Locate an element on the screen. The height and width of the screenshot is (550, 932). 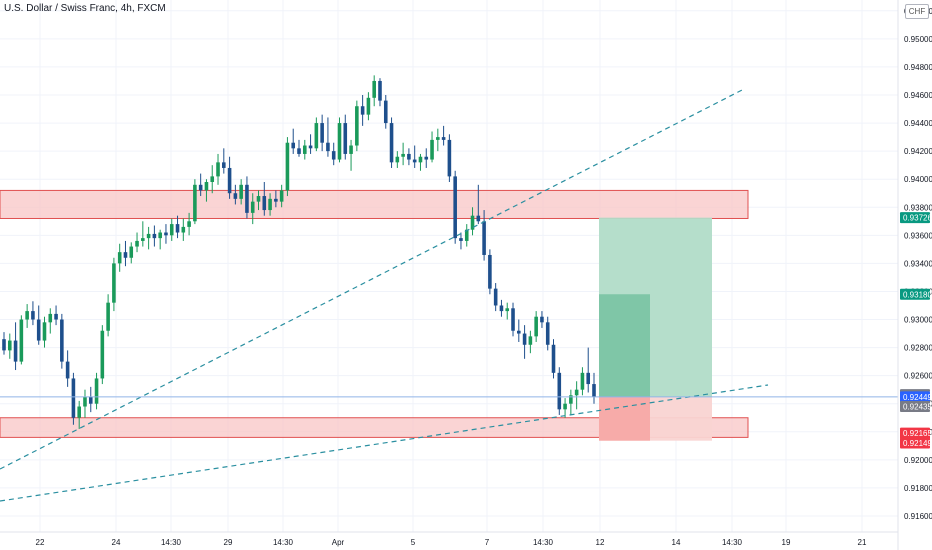
price-tag: 0.93726 is located at coordinates (916, 218).